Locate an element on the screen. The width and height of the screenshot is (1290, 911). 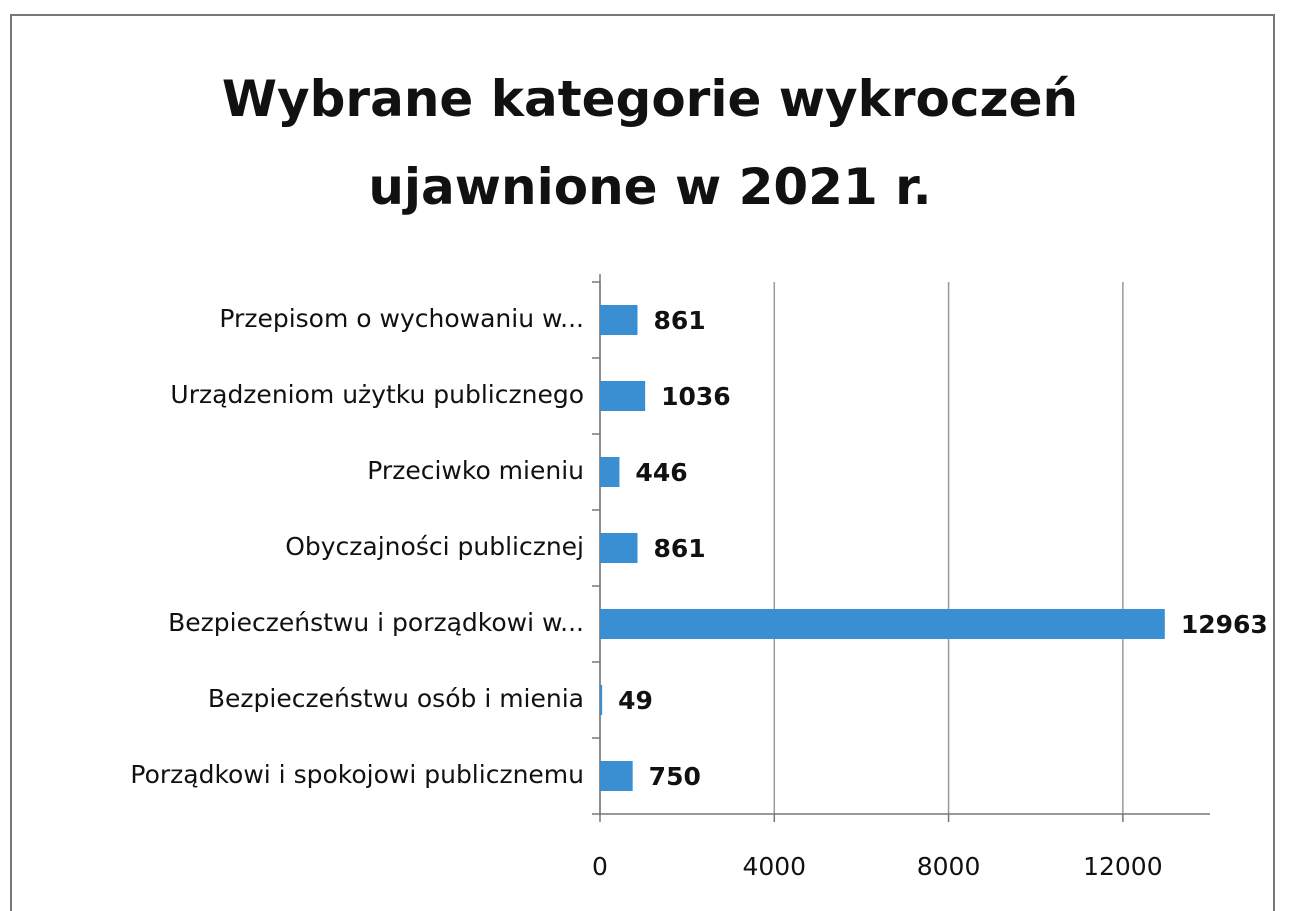
value-label: 1036 is located at coordinates (696, 396).